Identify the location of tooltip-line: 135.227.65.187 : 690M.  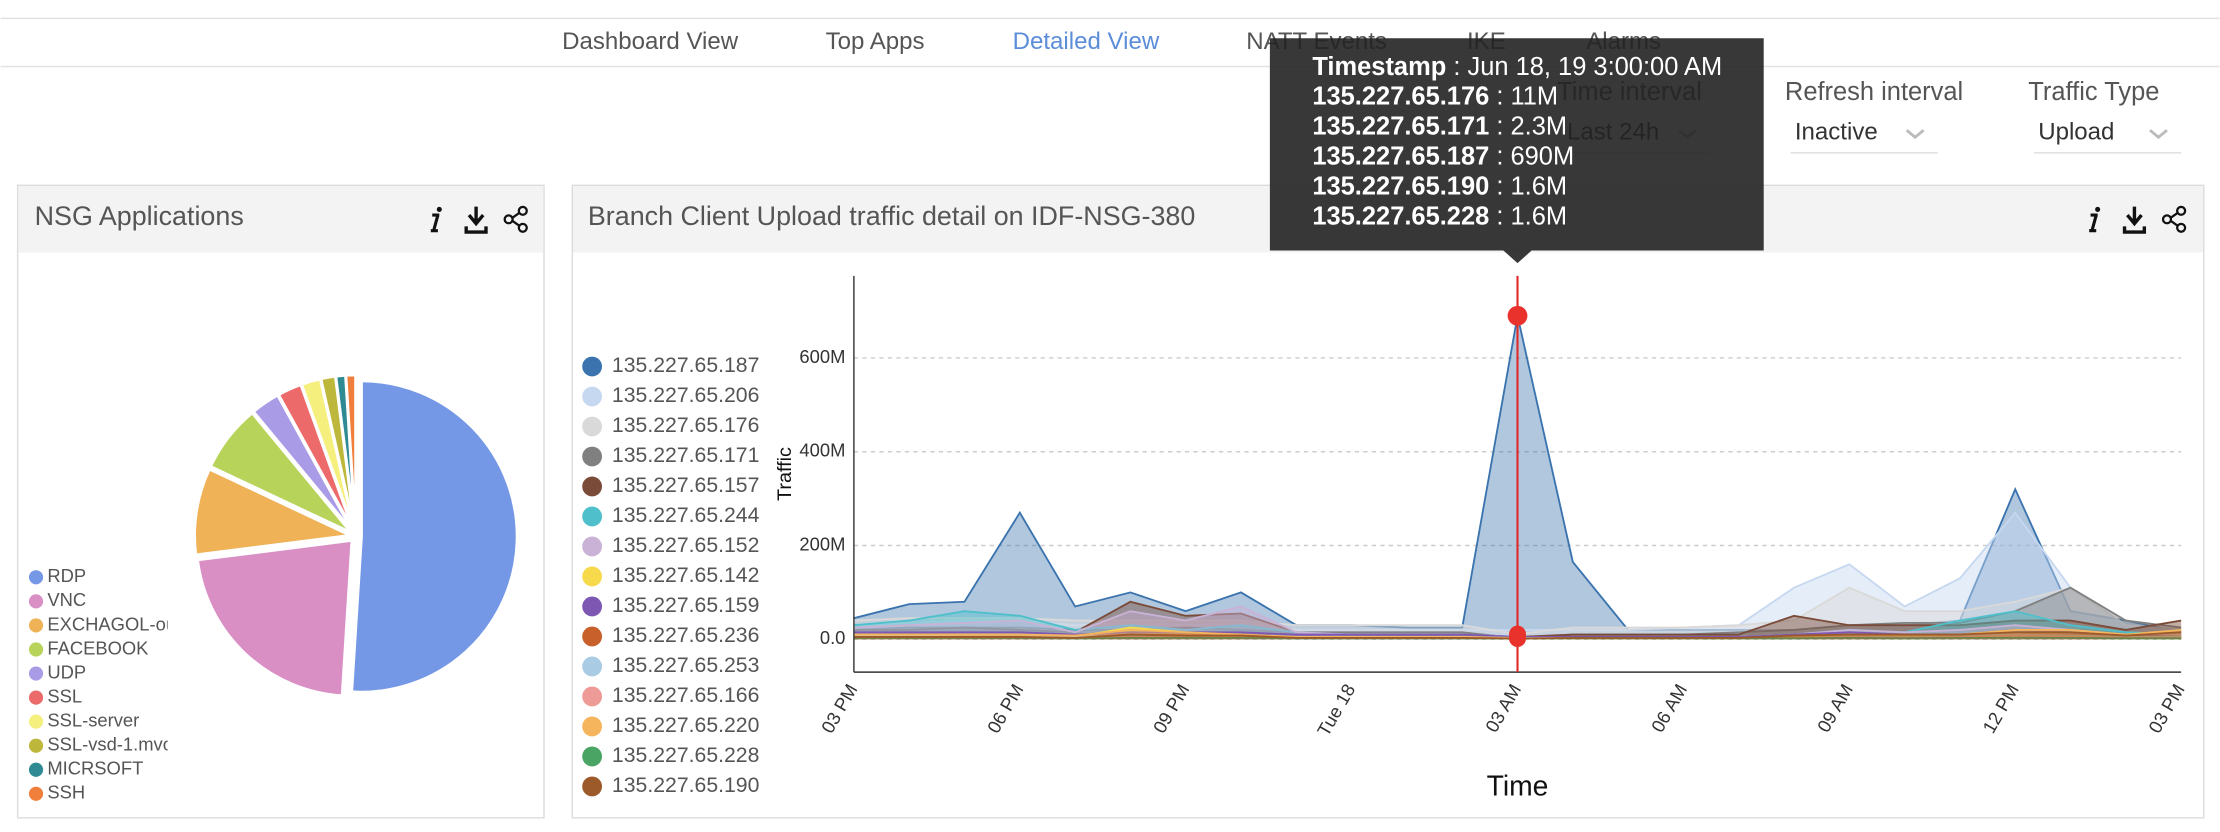
(1443, 156).